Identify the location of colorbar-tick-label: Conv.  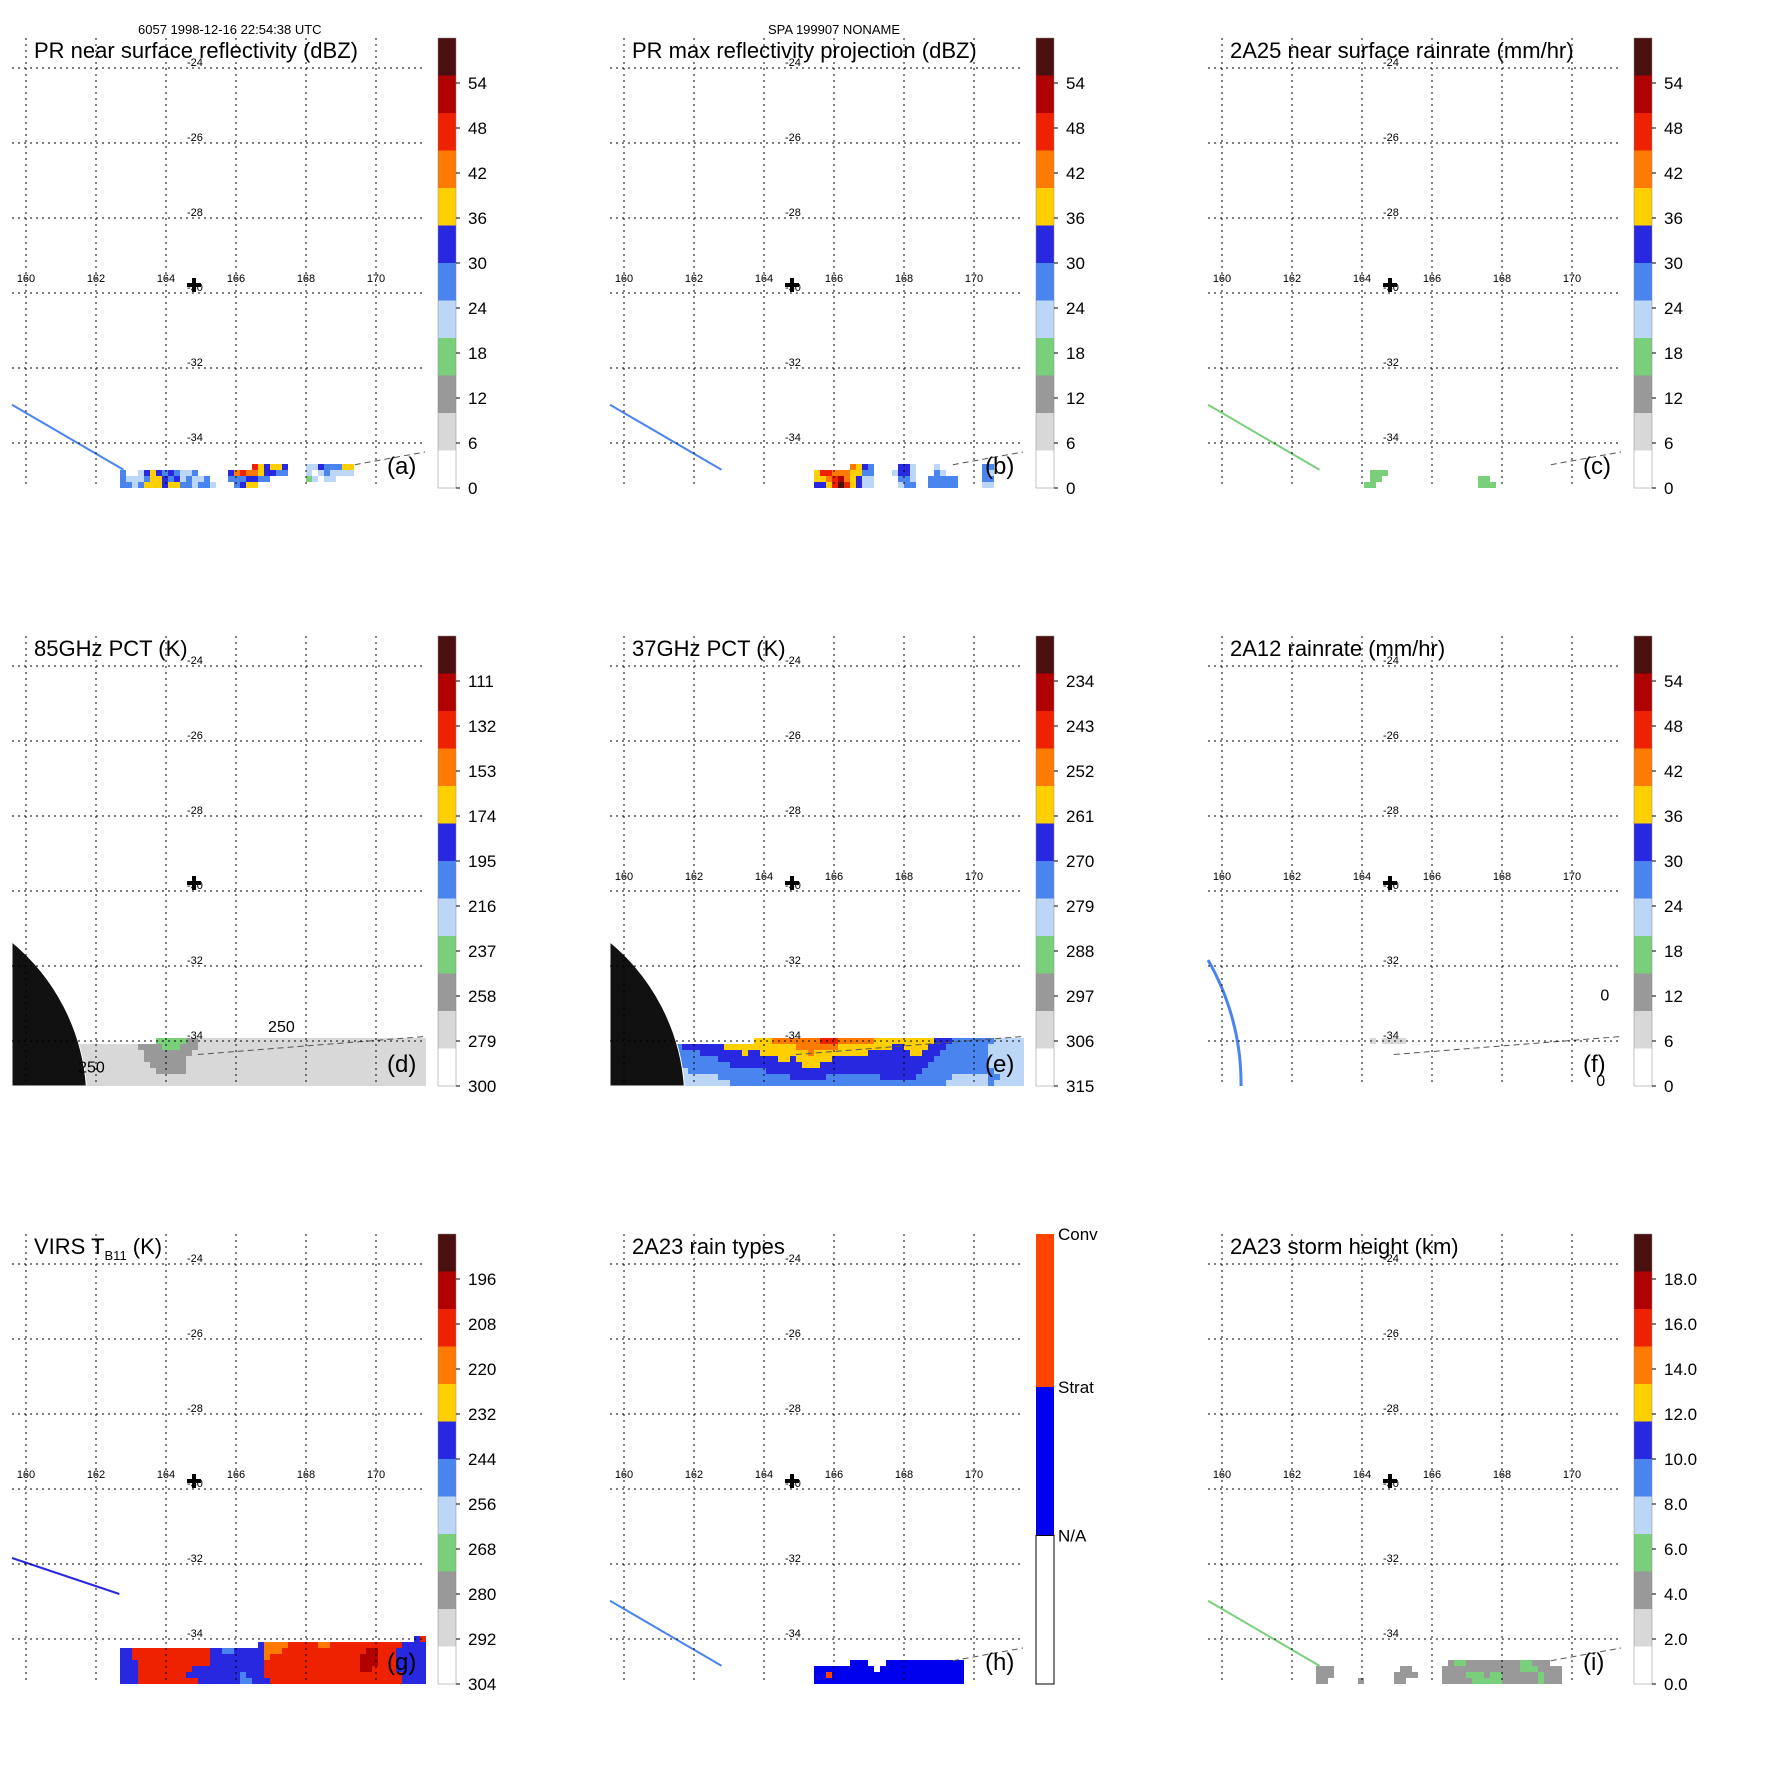
(1078, 1234).